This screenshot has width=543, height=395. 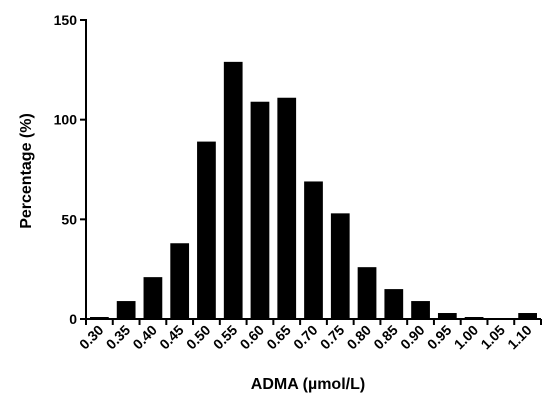 I want to click on y-tick-label: 100, so click(x=66, y=120).